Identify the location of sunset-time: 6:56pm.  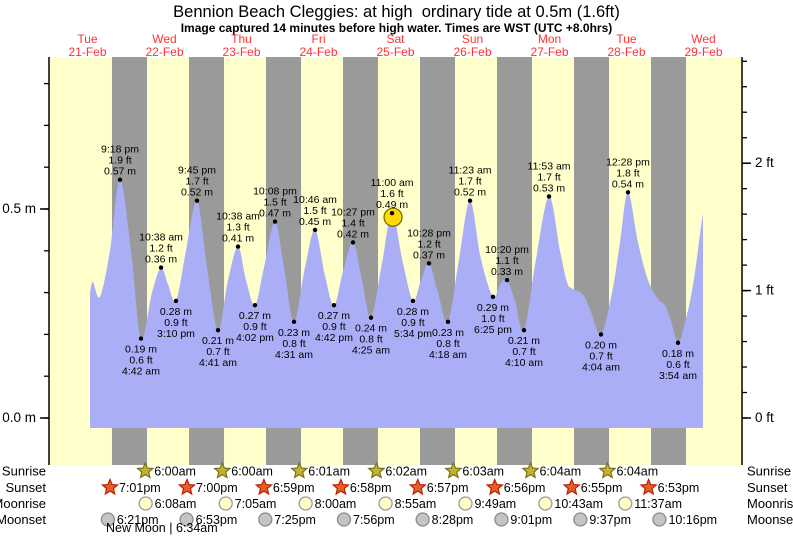
(525, 488).